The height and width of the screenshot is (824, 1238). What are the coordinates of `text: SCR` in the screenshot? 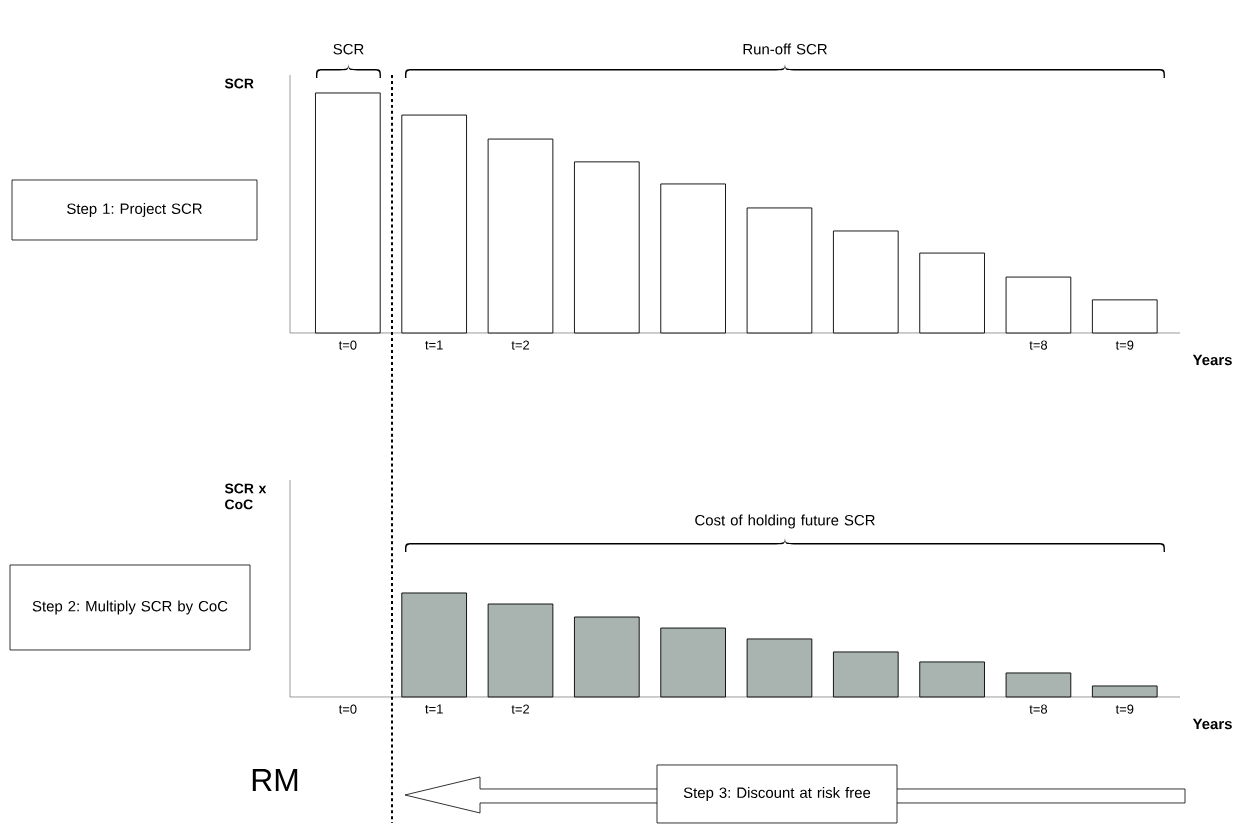 It's located at (348, 49).